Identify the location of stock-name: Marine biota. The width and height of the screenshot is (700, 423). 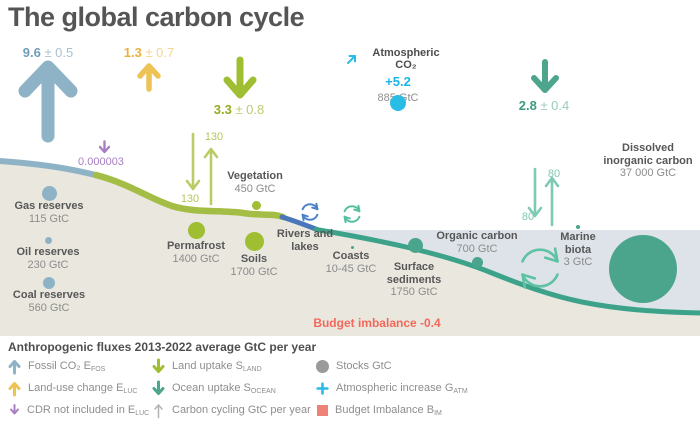
(578, 243).